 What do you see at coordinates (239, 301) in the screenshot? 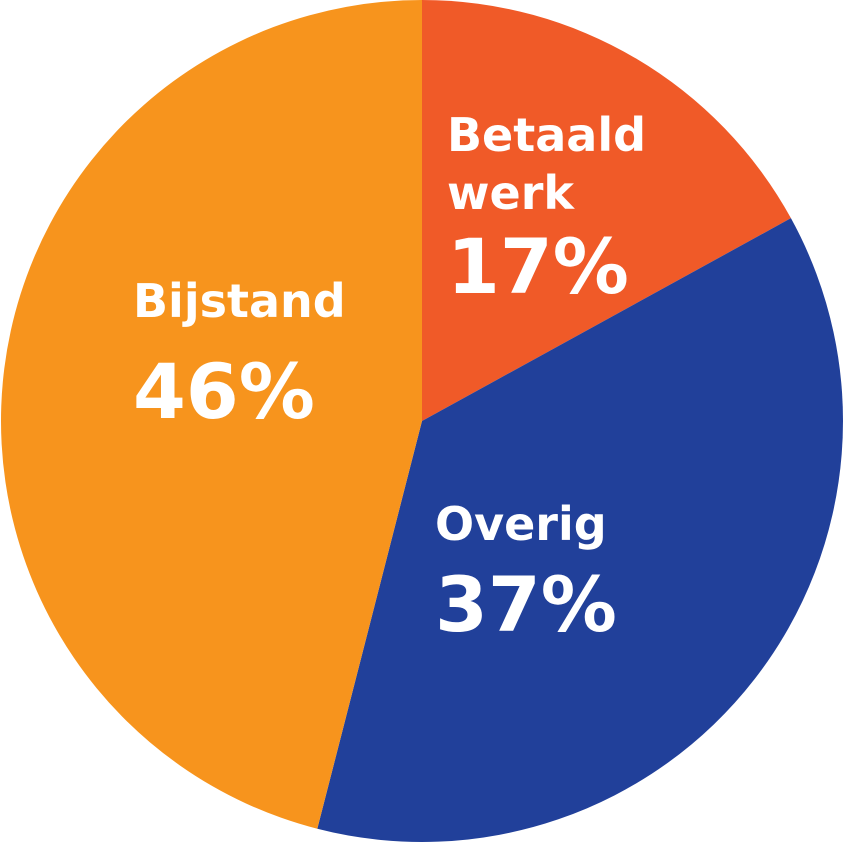
I see `slice-label: Bijstand` at bounding box center [239, 301].